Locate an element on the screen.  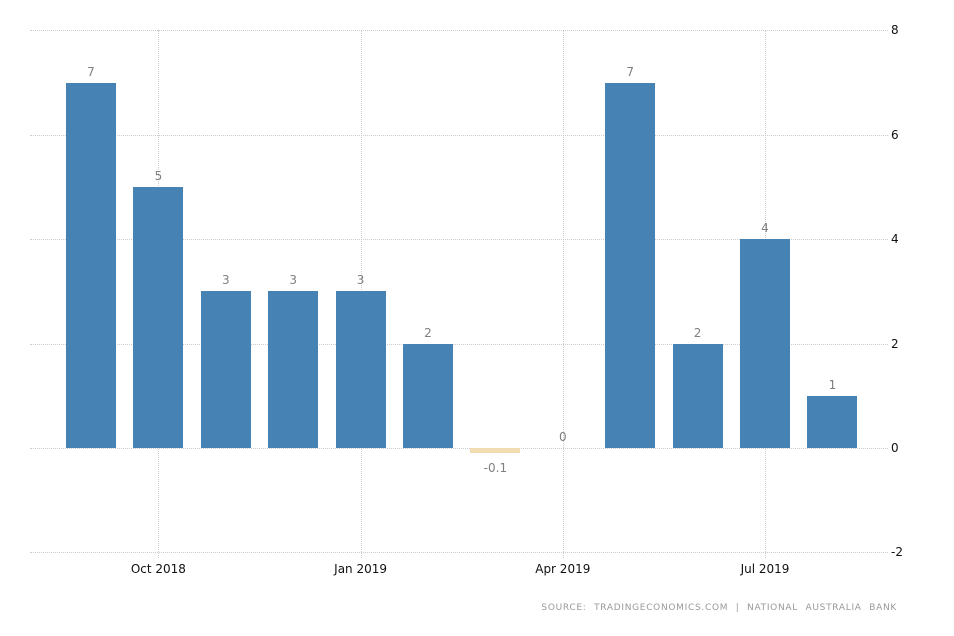
y-axis-tick-label: 8 is located at coordinates (895, 30).